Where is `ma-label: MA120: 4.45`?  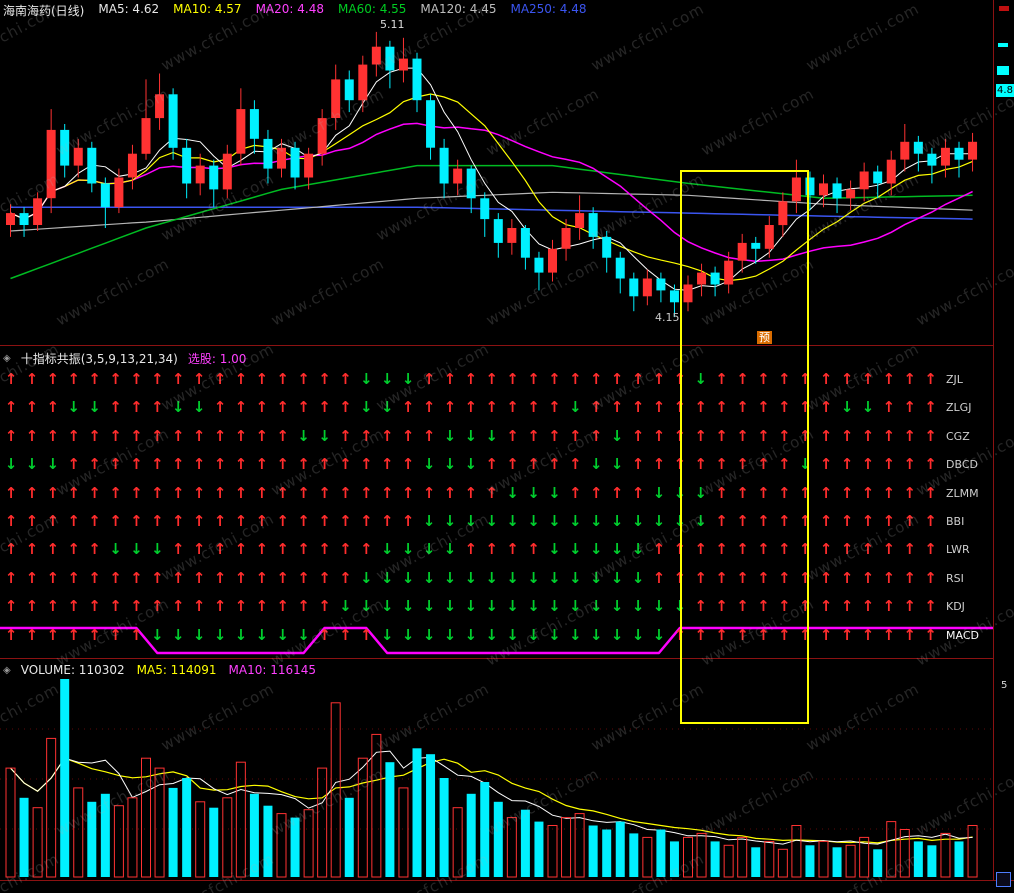 ma-label: MA120: 4.45 is located at coordinates (458, 9).